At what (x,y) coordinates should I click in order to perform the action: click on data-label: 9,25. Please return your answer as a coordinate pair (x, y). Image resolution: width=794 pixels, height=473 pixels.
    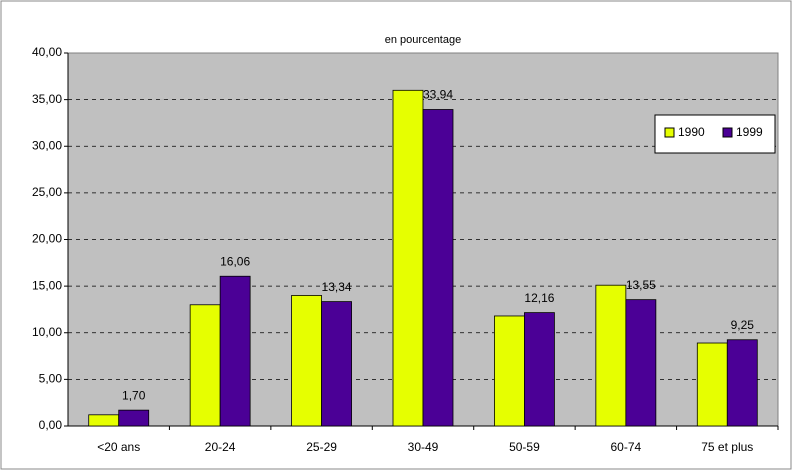
    Looking at the image, I should click on (743, 325).